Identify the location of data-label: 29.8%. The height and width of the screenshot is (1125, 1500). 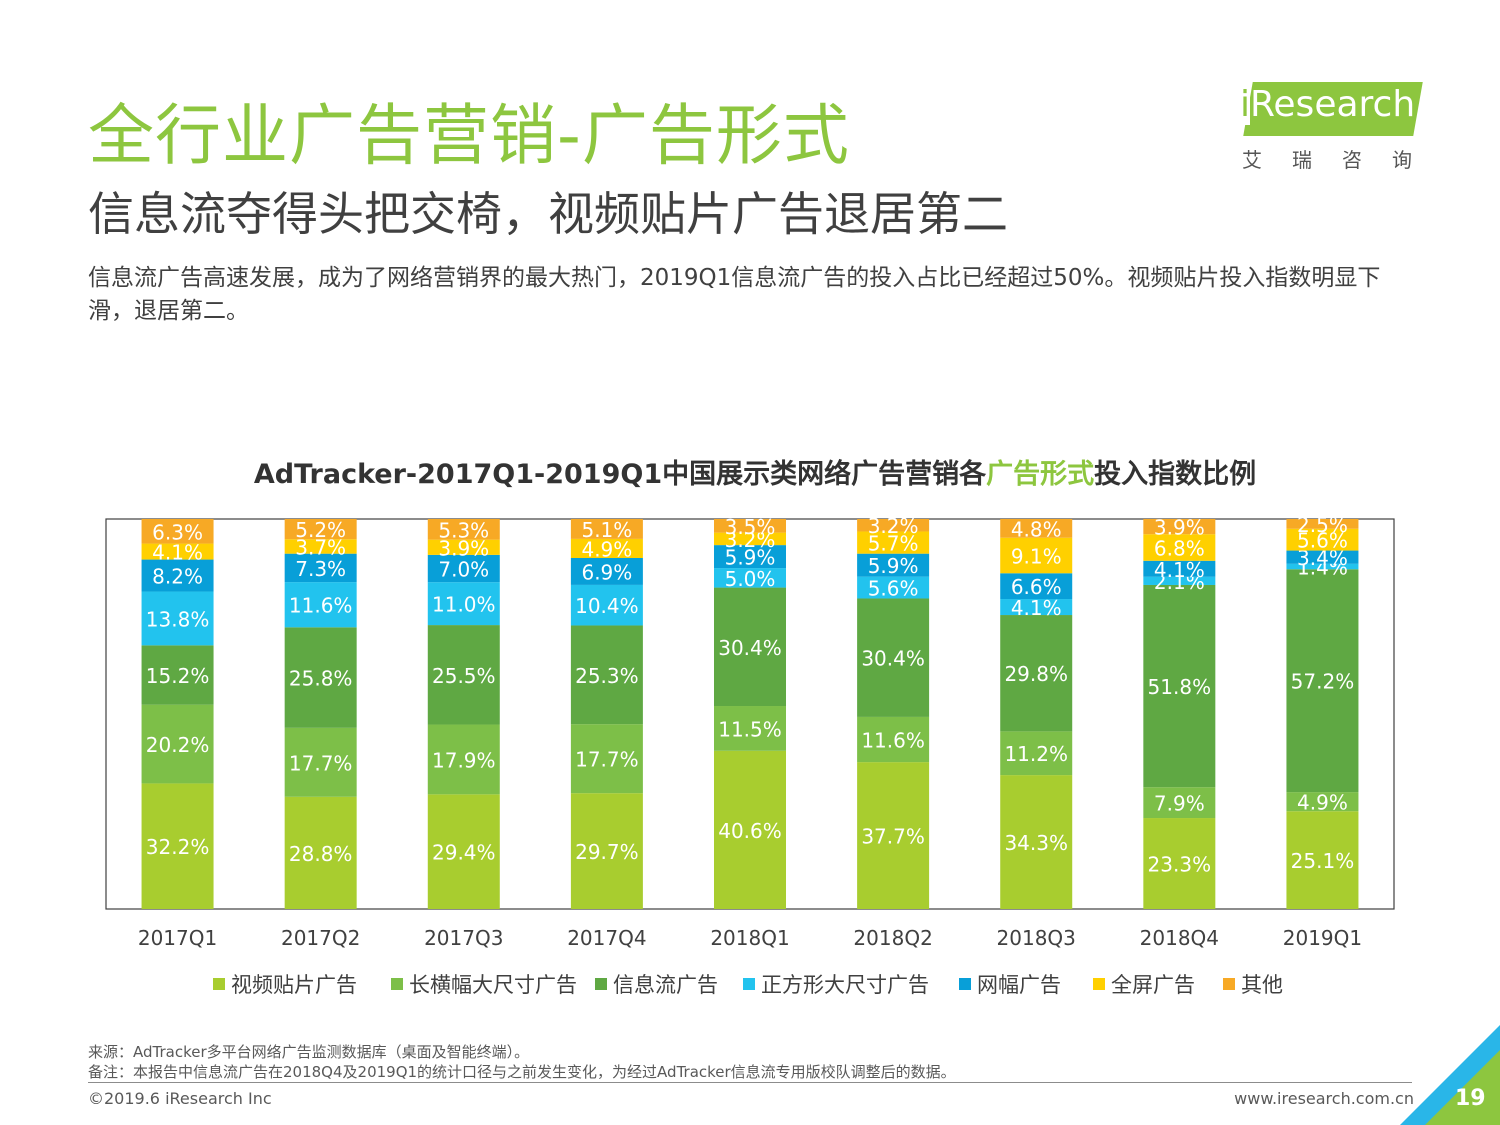
(1036, 674).